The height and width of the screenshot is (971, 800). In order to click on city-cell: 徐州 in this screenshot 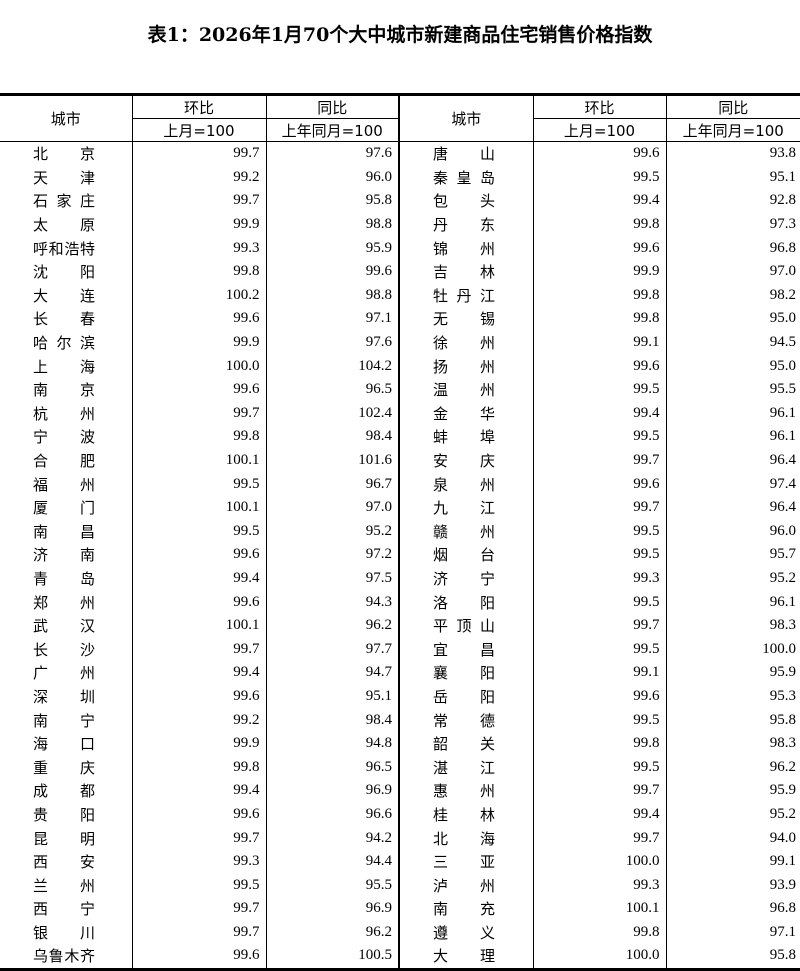, I will do `click(466, 342)`.